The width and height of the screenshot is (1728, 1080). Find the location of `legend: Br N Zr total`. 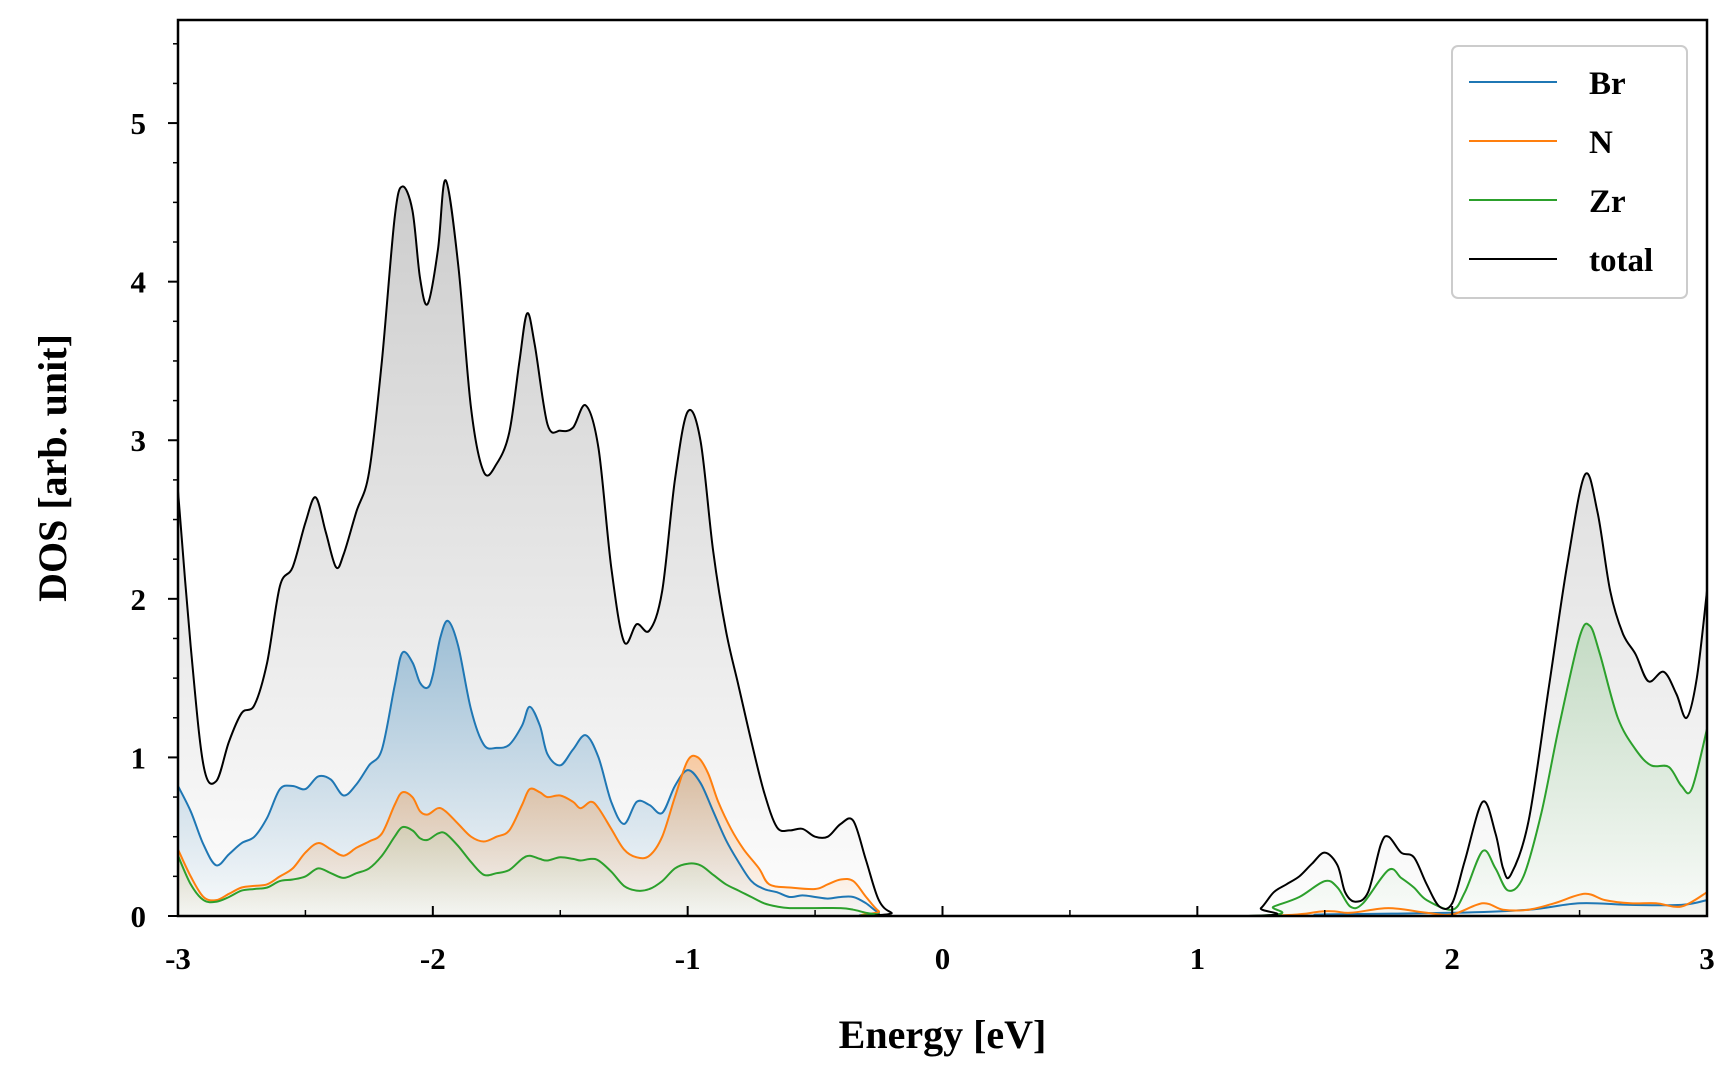

legend: Br N Zr total is located at coordinates (1569, 172).